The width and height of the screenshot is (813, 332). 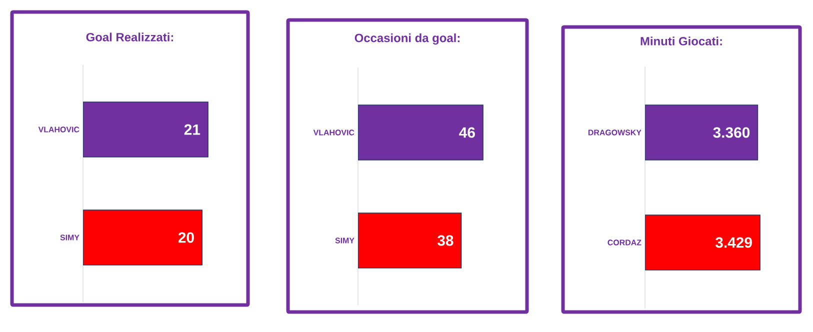 What do you see at coordinates (186, 237) in the screenshot?
I see `data-label: 20` at bounding box center [186, 237].